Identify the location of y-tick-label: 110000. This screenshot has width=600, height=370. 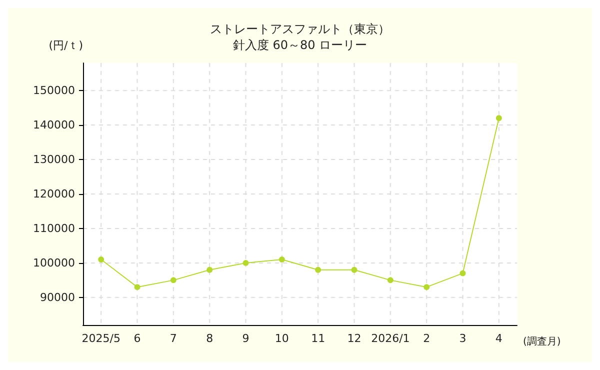
(54, 228).